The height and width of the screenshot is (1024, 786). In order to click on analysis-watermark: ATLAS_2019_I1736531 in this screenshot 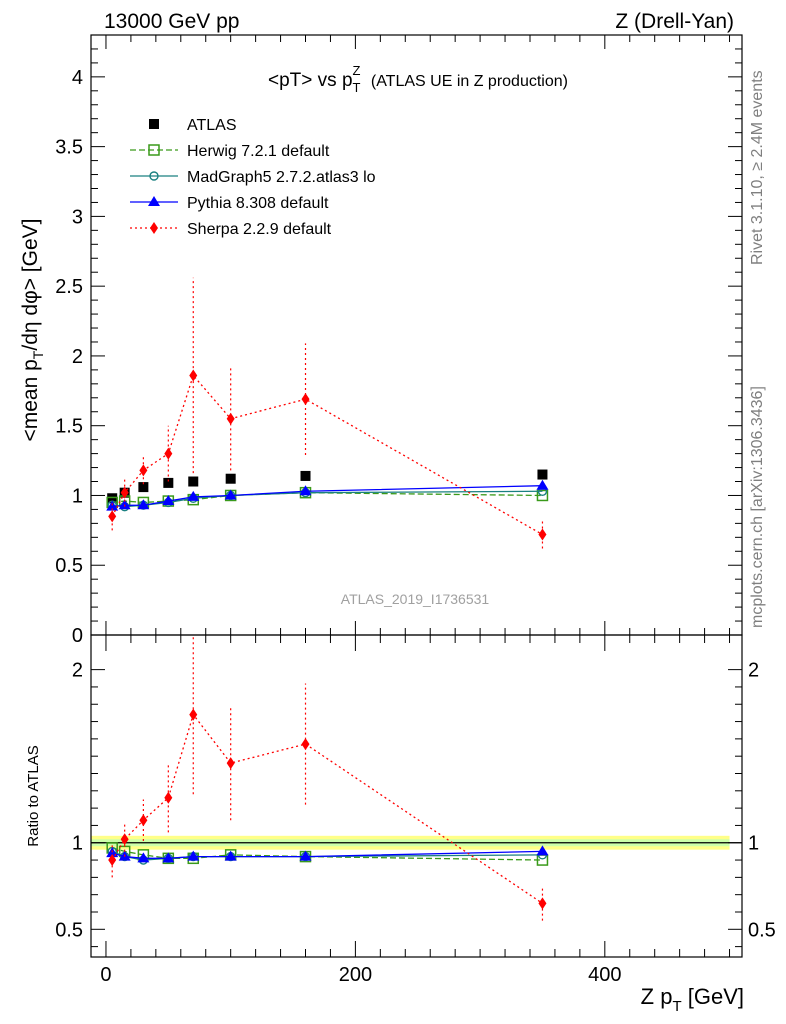, I will do `click(415, 599)`.